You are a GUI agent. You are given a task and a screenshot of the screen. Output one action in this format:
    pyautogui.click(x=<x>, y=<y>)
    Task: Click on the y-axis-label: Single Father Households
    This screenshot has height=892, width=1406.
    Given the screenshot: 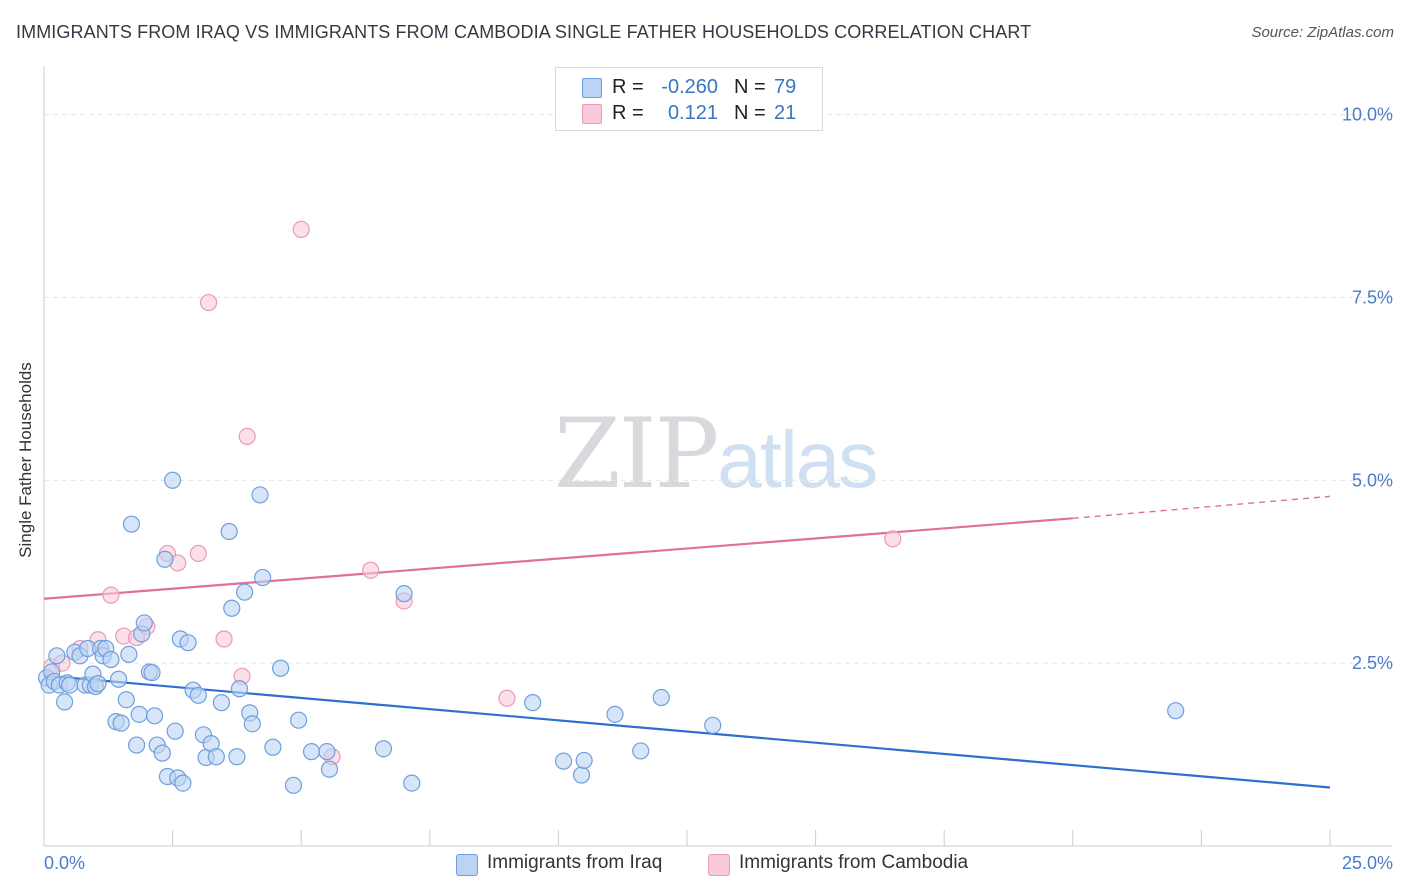 What is the action you would take?
    pyautogui.click(x=25, y=460)
    